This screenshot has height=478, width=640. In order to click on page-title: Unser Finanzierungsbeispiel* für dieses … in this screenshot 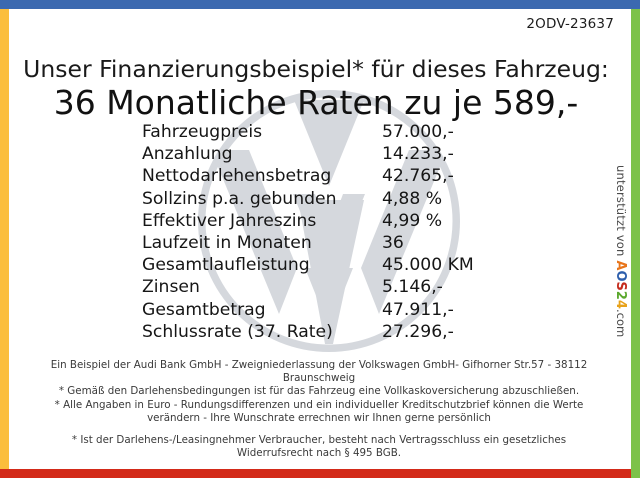, I will do `click(316, 69)`.